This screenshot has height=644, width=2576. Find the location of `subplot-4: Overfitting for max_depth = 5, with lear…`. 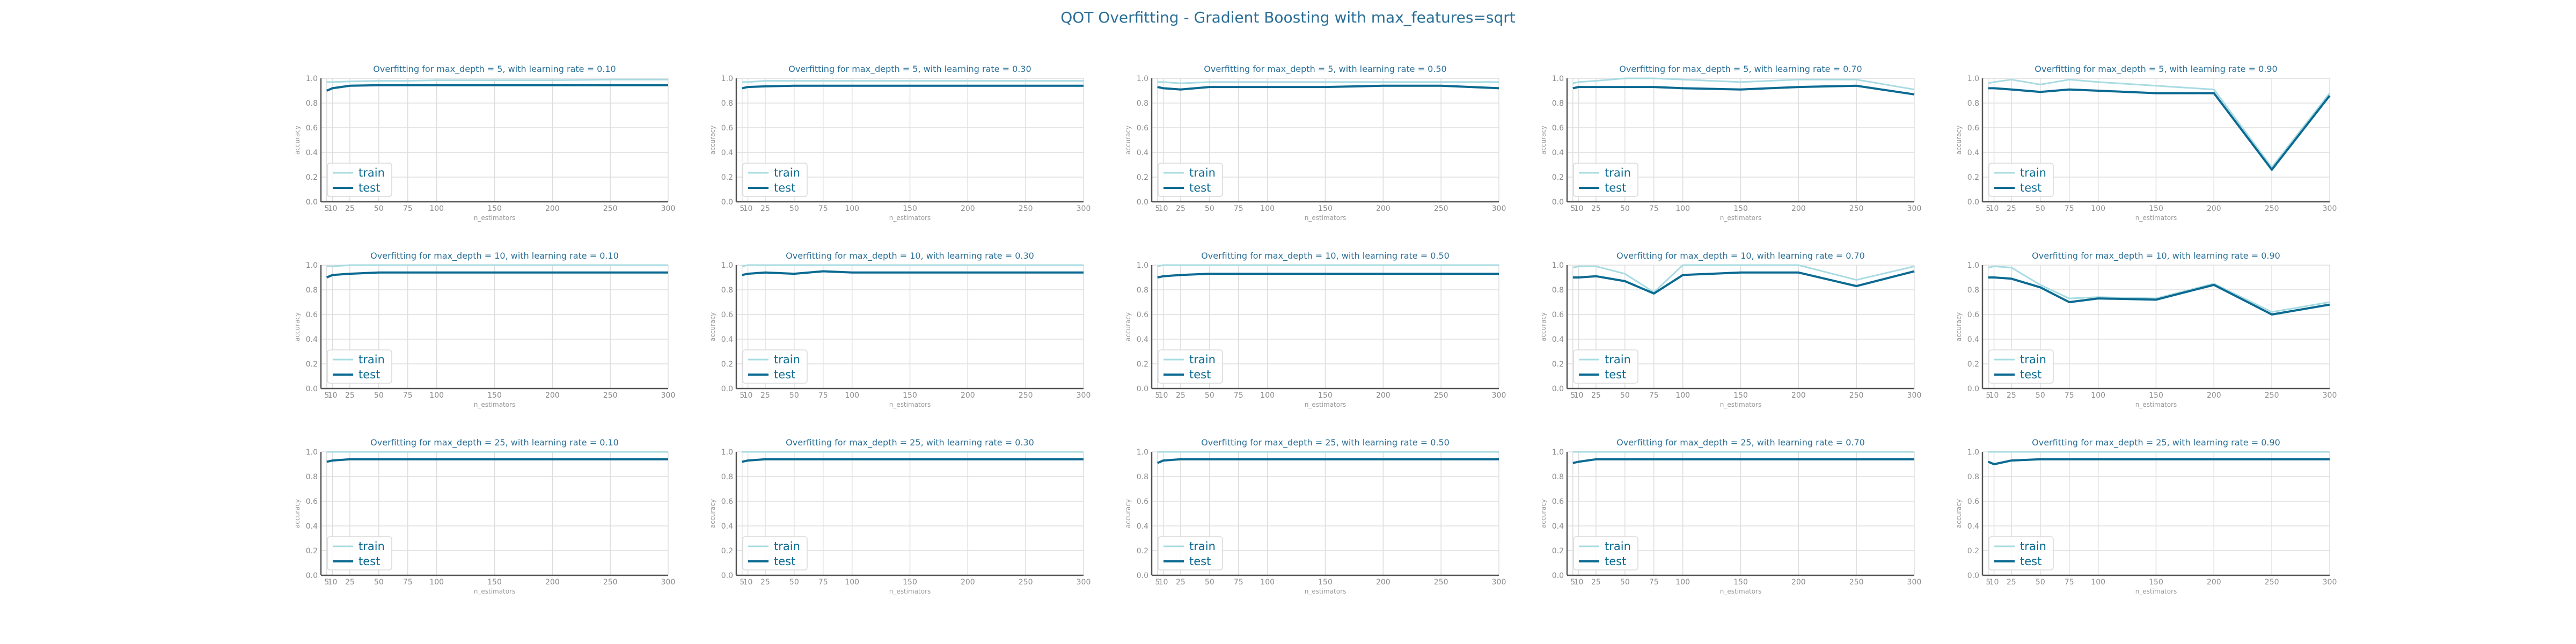

subplot-4: Overfitting for max_depth = 5, with lear… is located at coordinates (1730, 143).